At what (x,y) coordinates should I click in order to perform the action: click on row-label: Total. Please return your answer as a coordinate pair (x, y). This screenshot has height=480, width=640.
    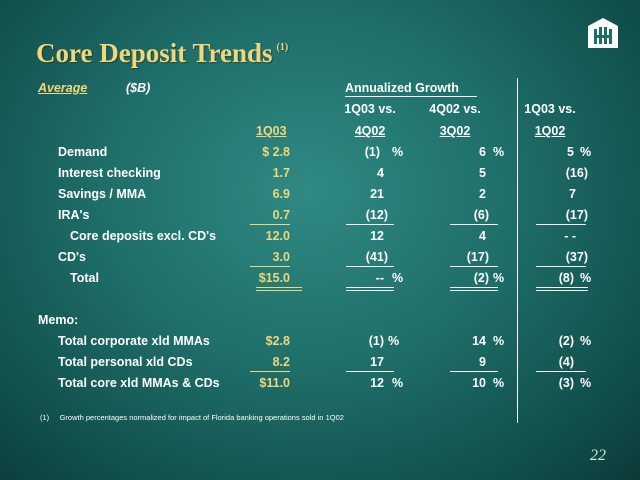
    Looking at the image, I should click on (84, 278).